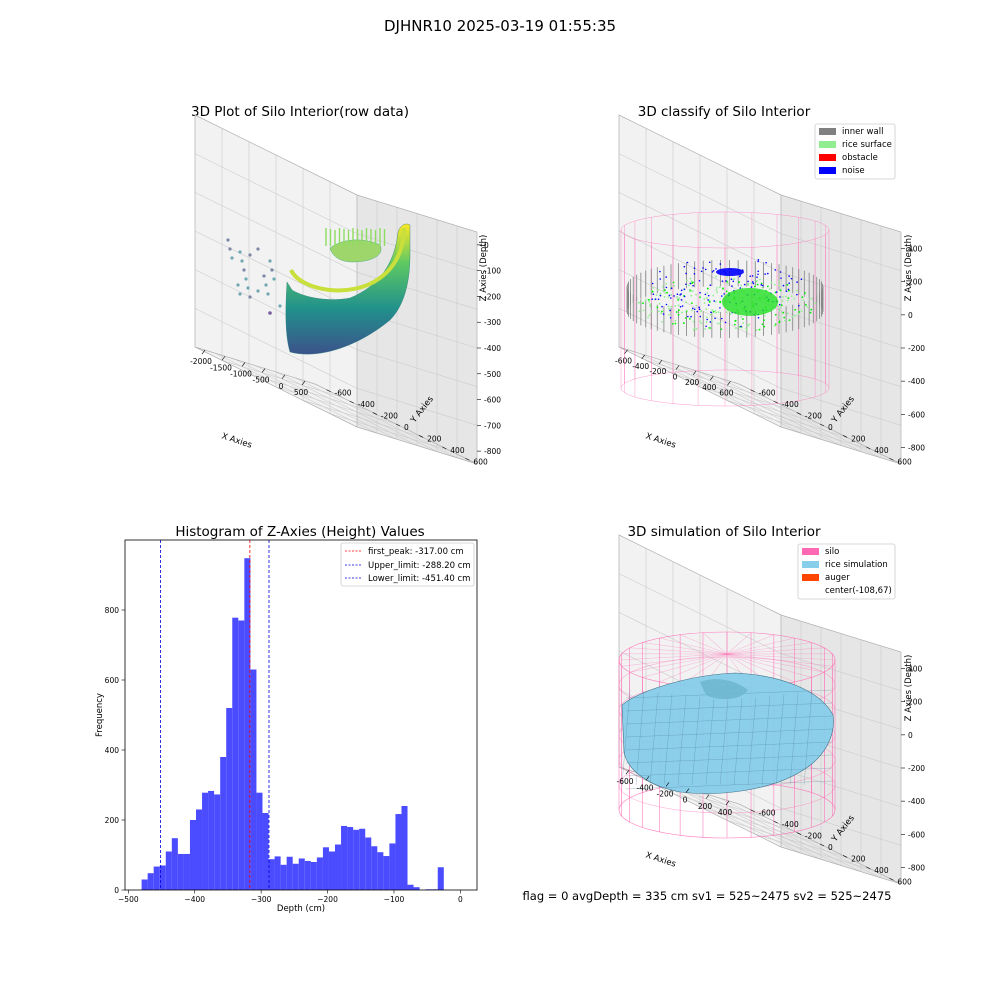 Image resolution: width=1000 pixels, height=1000 pixels. I want to click on simulation-y-tick-label: 600, so click(904, 881).